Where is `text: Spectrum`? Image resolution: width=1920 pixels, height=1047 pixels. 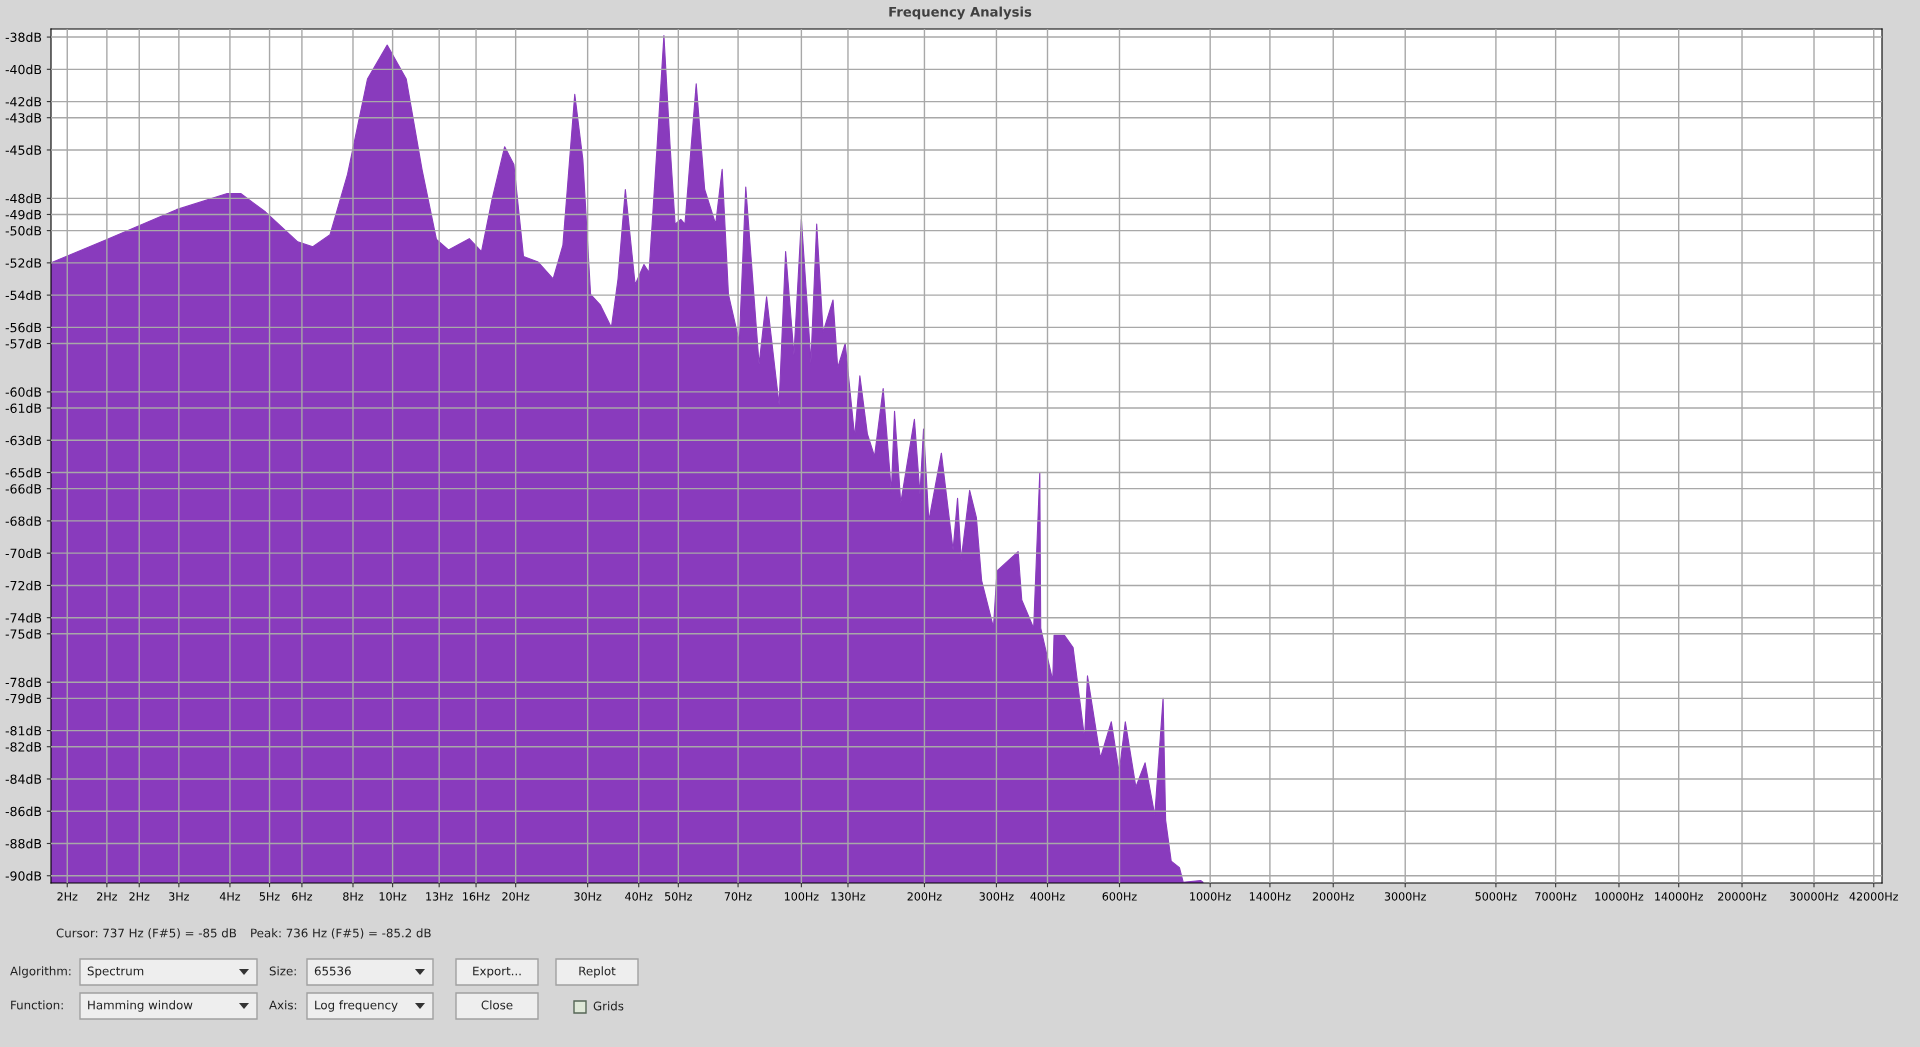 text: Spectrum is located at coordinates (115, 972).